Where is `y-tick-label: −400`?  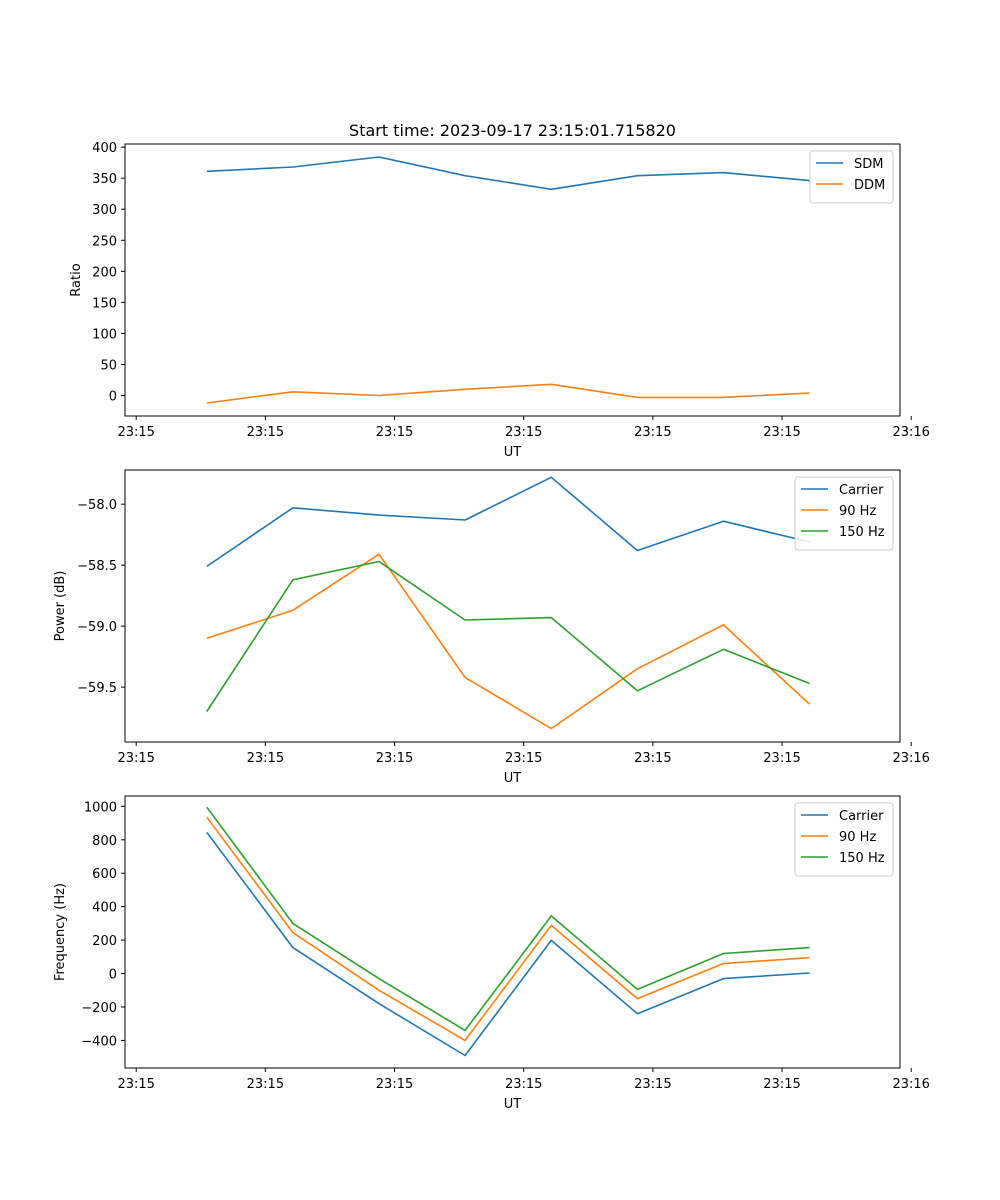 y-tick-label: −400 is located at coordinates (99, 1041).